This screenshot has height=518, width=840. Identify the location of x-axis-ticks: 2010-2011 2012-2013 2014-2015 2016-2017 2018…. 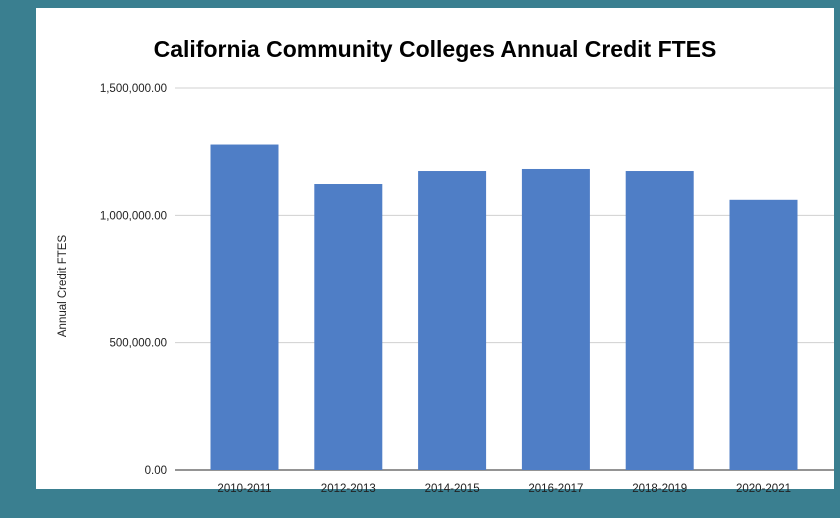
(504, 489).